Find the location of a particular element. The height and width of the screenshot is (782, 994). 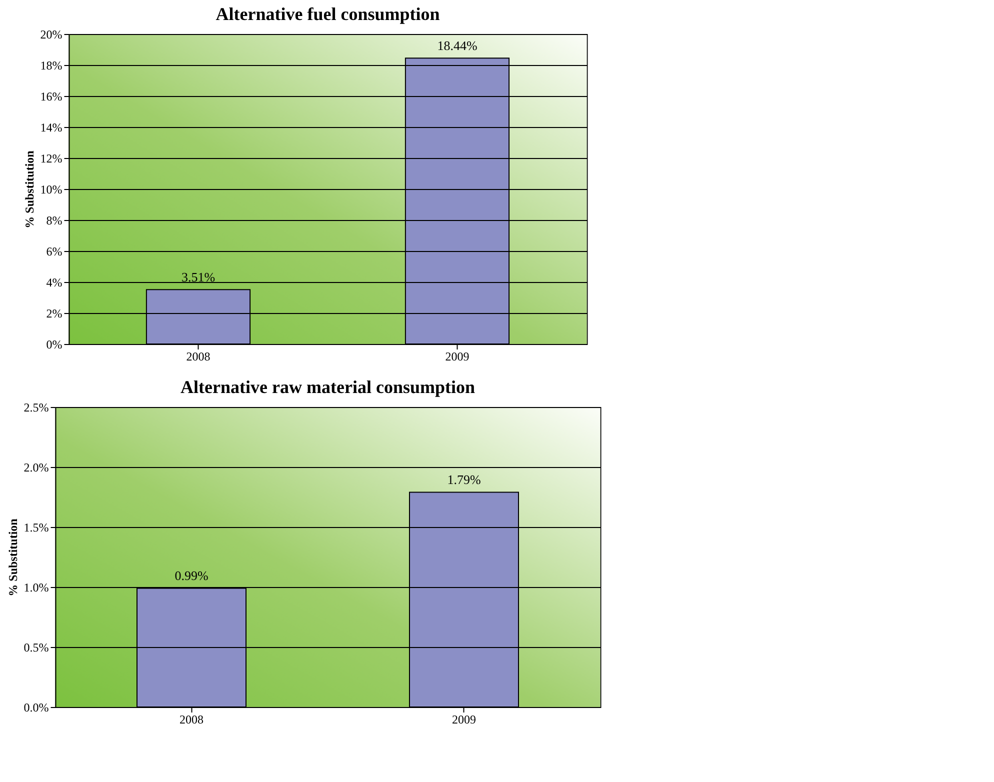

data-label: 18.44% is located at coordinates (457, 46).